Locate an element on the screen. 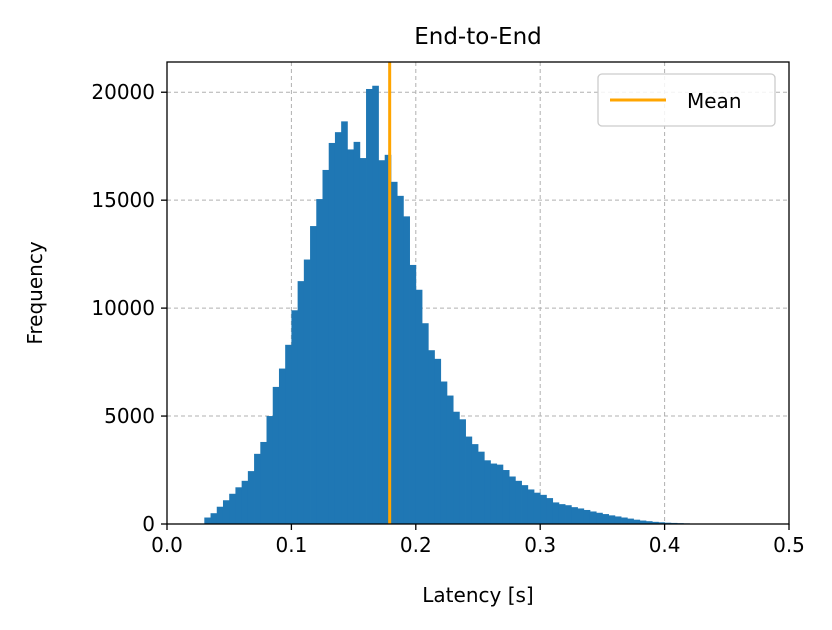  y-axis-ticks: 0 5000 10000 15000 20000 is located at coordinates (129, 308).